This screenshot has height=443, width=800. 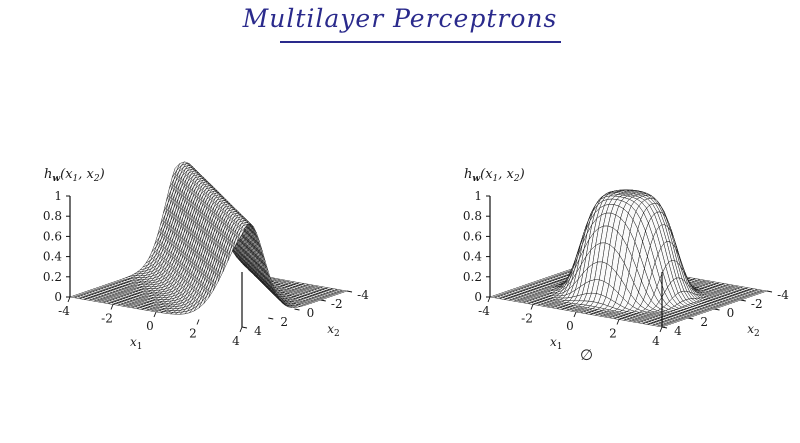 What do you see at coordinates (420, 42) in the screenshot?
I see `title-underline` at bounding box center [420, 42].